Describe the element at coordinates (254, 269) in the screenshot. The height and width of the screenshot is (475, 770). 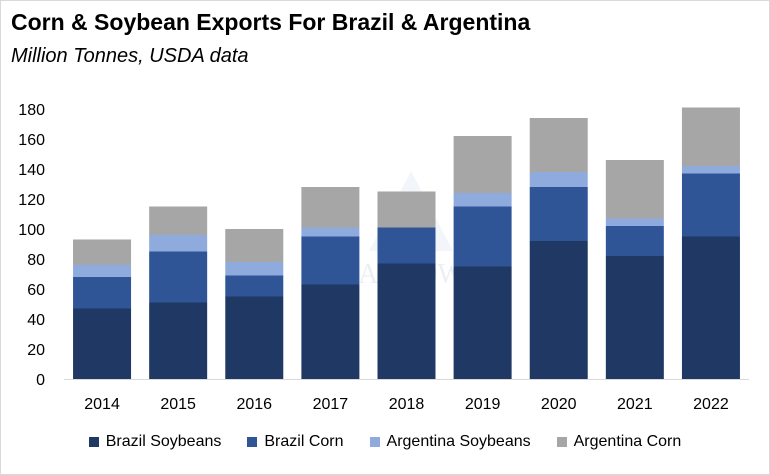
I see `bar-argentina-soybeans-2016` at that location.